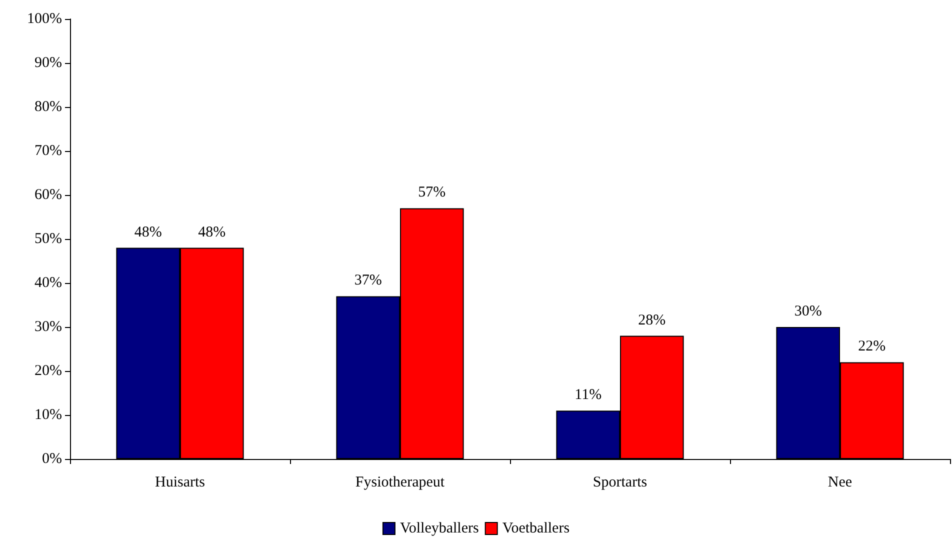 The height and width of the screenshot is (549, 952). What do you see at coordinates (400, 482) in the screenshot?
I see `x-tick-label: Fysiotherapeut` at bounding box center [400, 482].